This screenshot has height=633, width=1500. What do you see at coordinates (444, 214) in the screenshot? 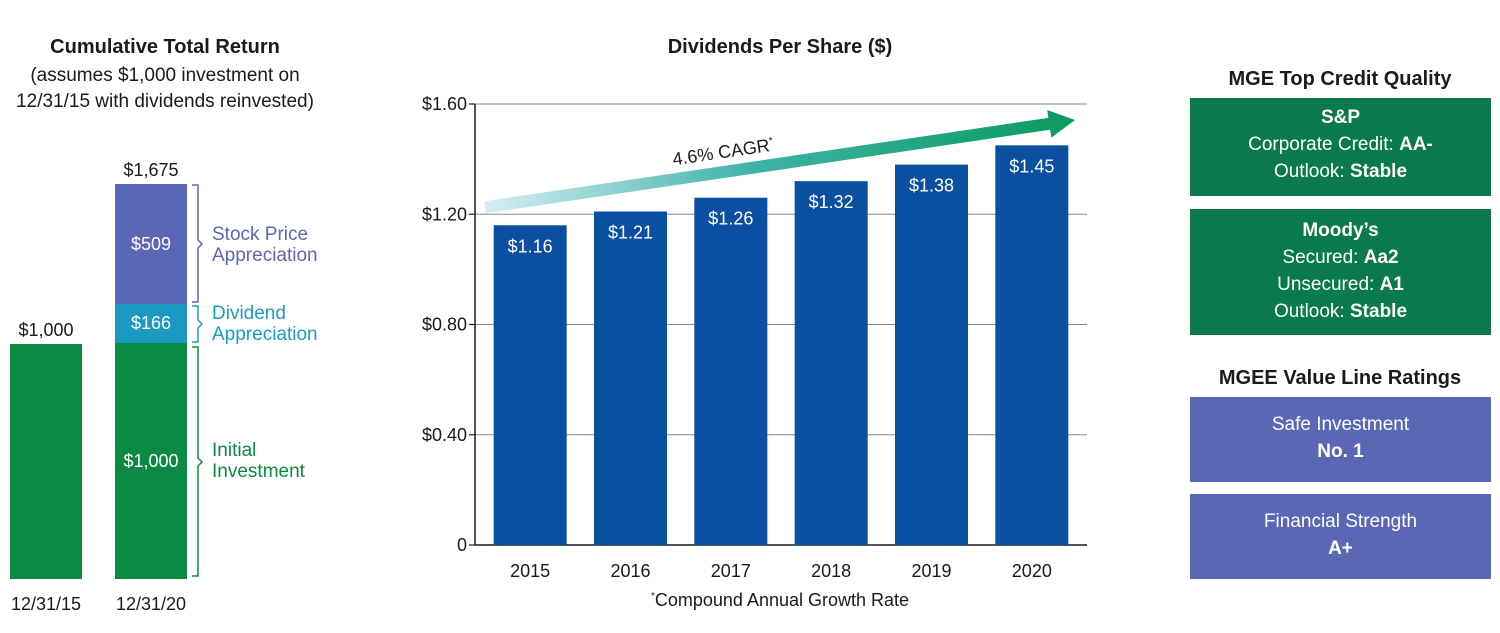
I see `y-tick-label: $1.20` at bounding box center [444, 214].